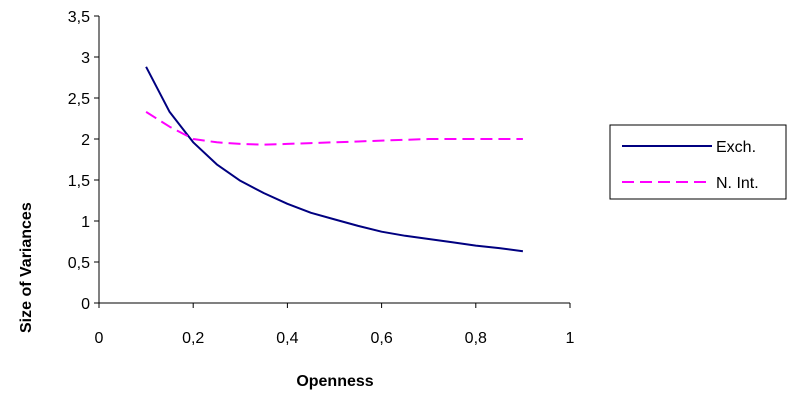  I want to click on legend-label-n-int: N. Int., so click(737, 183).